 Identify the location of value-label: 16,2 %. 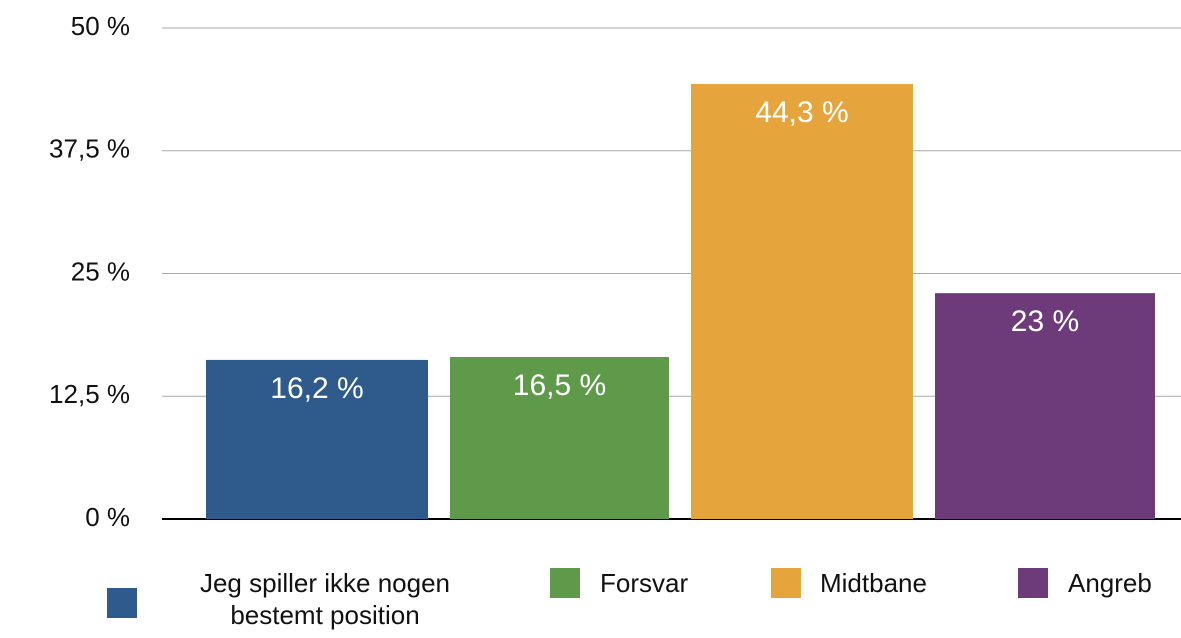
(316, 388).